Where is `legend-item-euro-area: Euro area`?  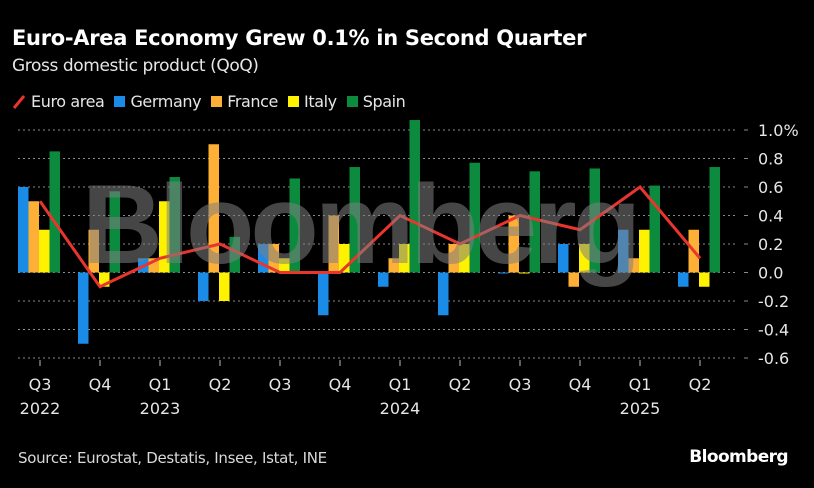
legend-item-euro-area: Euro area is located at coordinates (58, 101).